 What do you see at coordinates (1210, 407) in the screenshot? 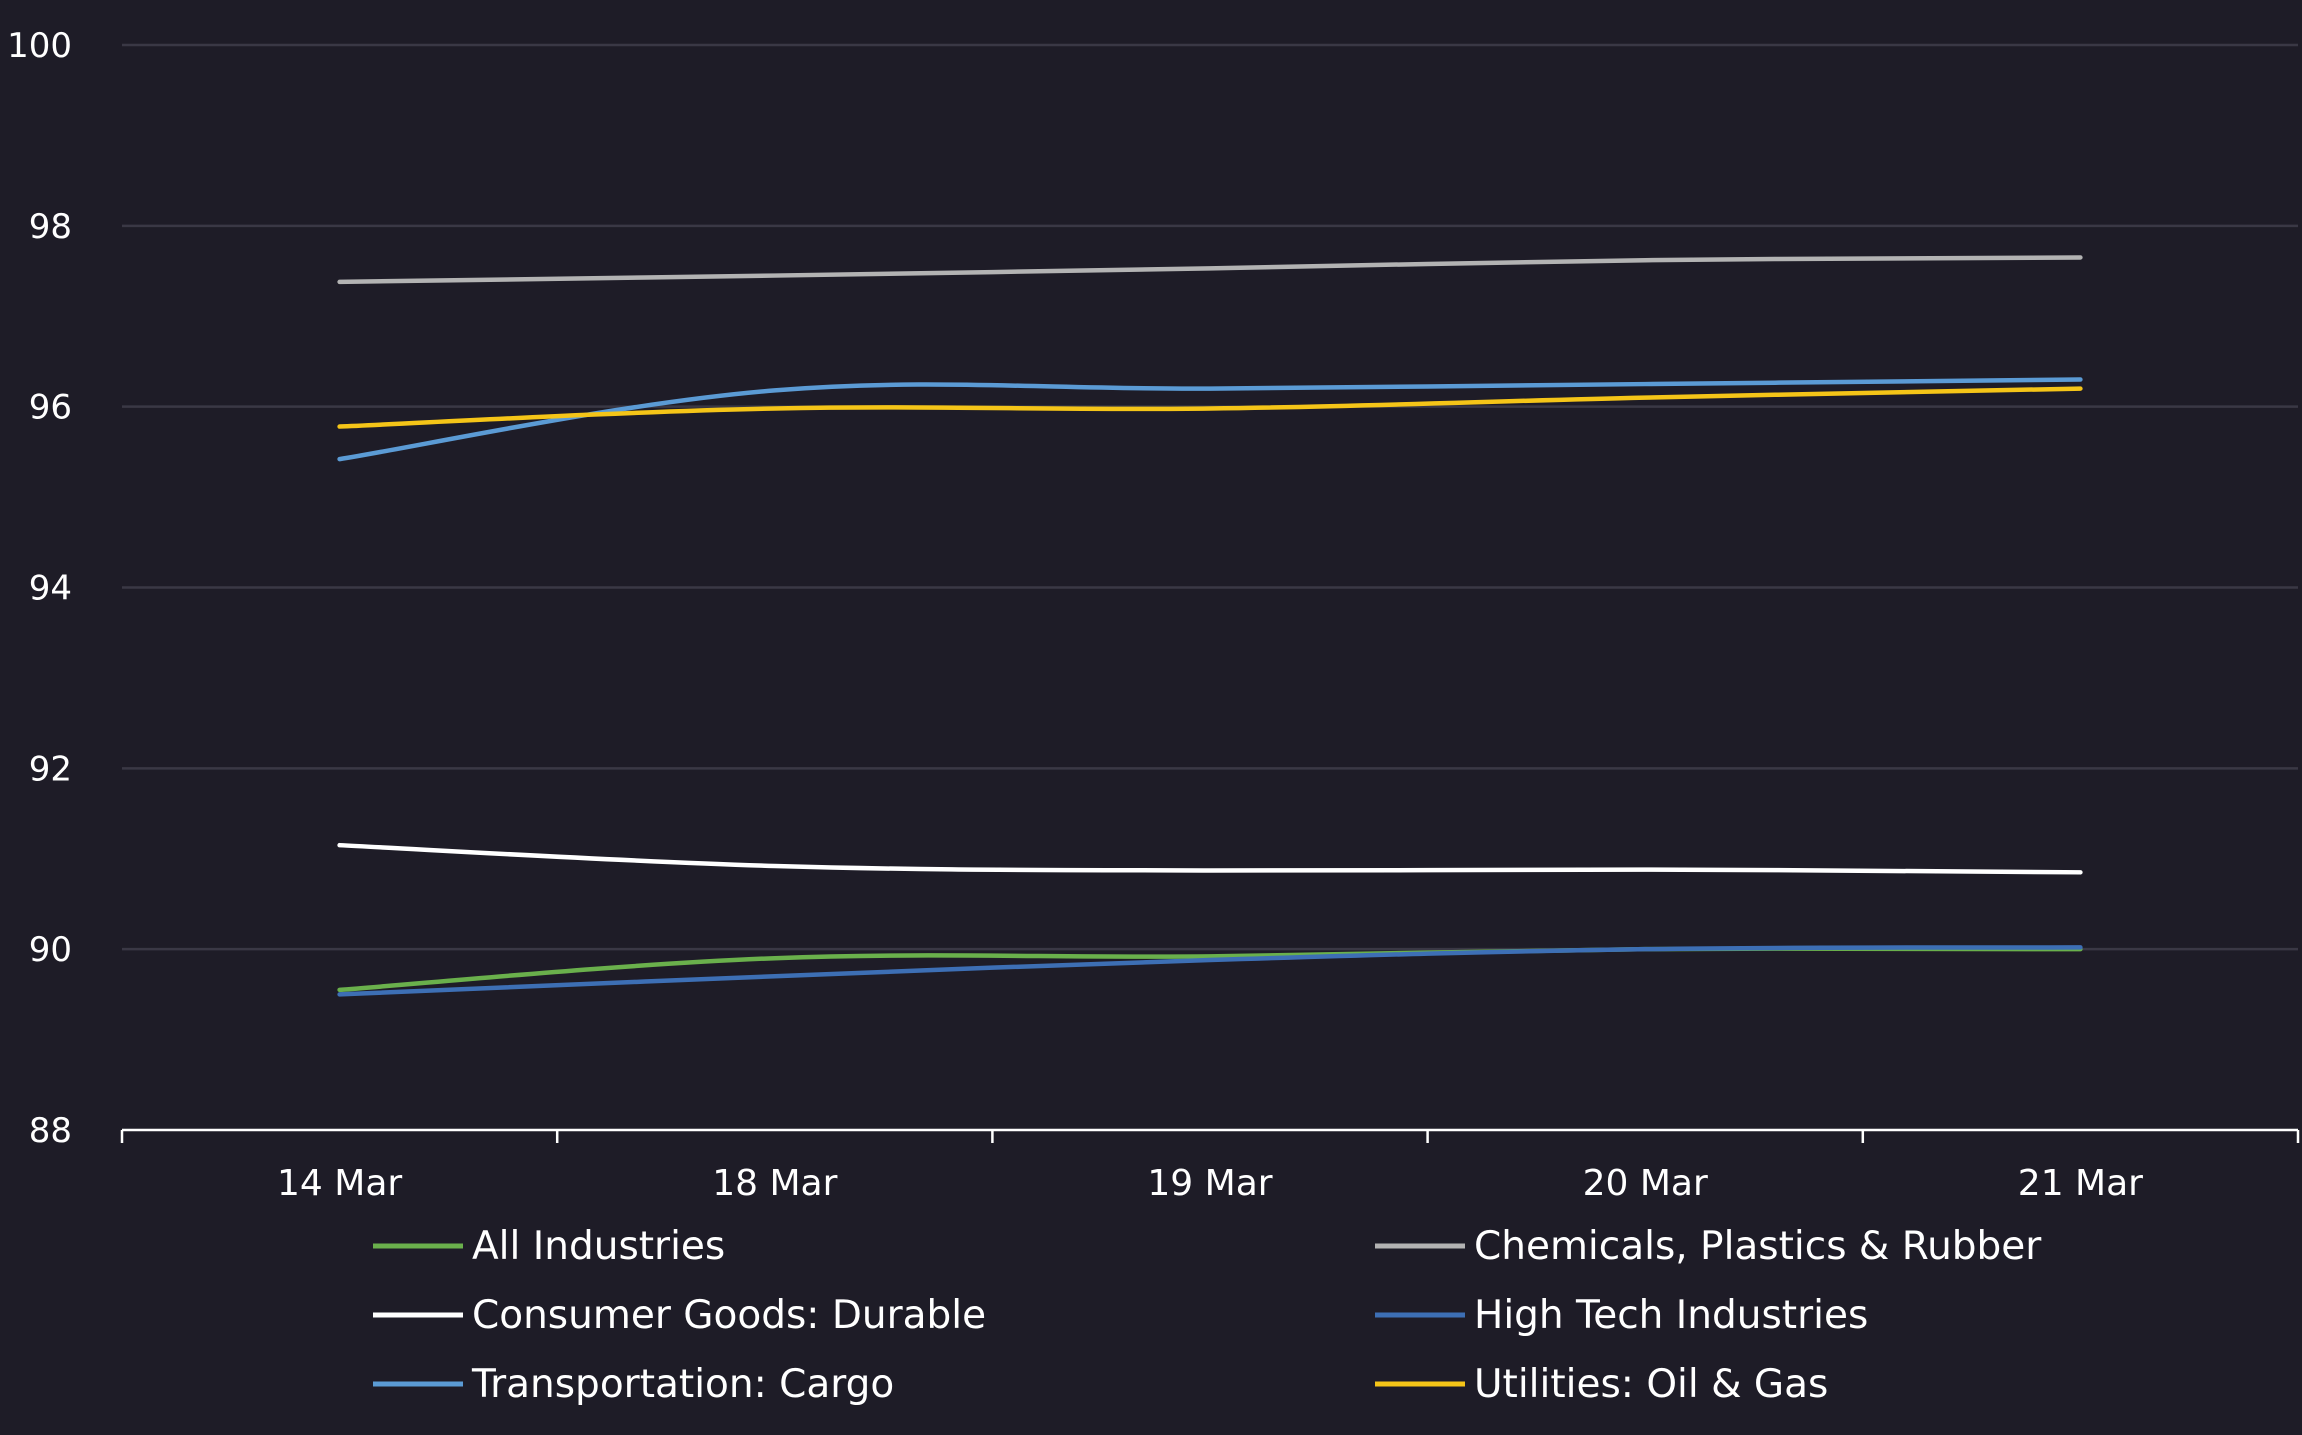
I see `series-line-utilities-oil-gas` at bounding box center [1210, 407].